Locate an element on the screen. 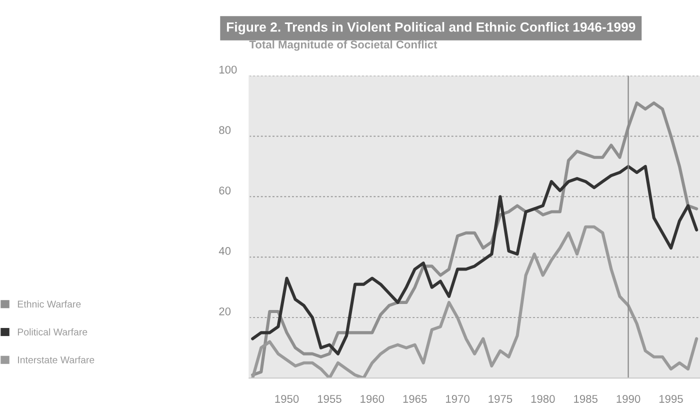 This screenshot has height=403, width=700. x-tick-label: 1980 is located at coordinates (543, 398).